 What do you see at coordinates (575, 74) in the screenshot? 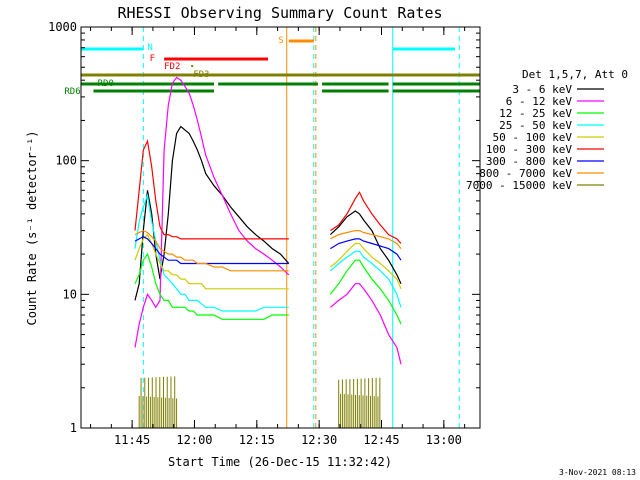
I see `legend-header: Det 1,5,7, Att 0` at bounding box center [575, 74].